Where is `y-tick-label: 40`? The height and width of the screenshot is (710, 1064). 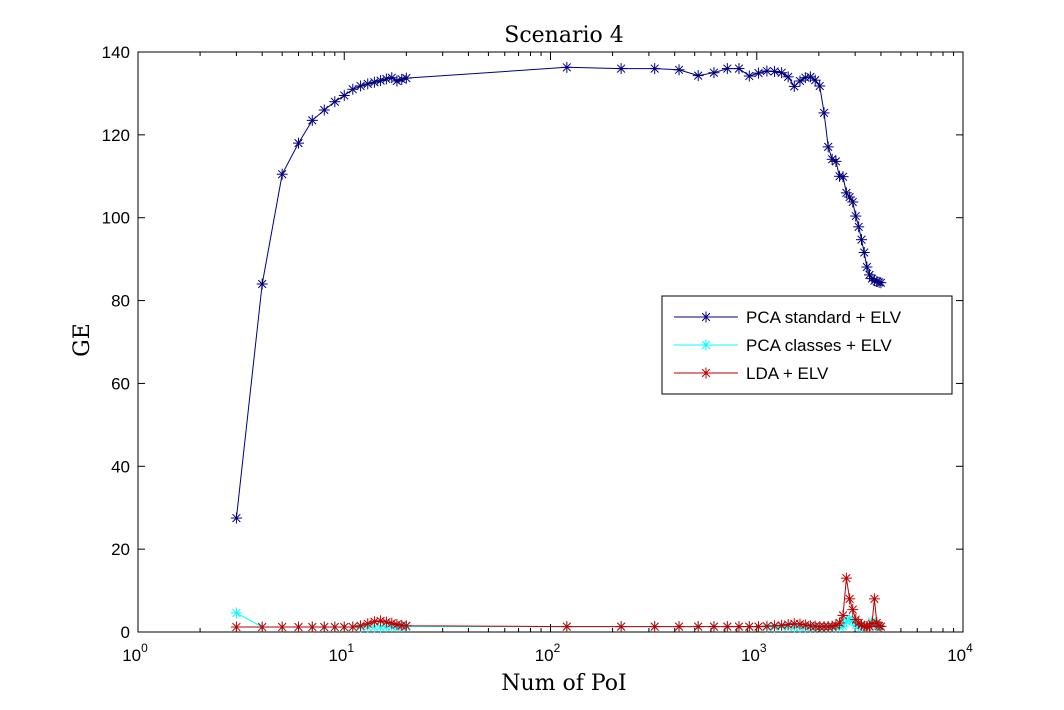
y-tick-label: 40 is located at coordinates (120, 466).